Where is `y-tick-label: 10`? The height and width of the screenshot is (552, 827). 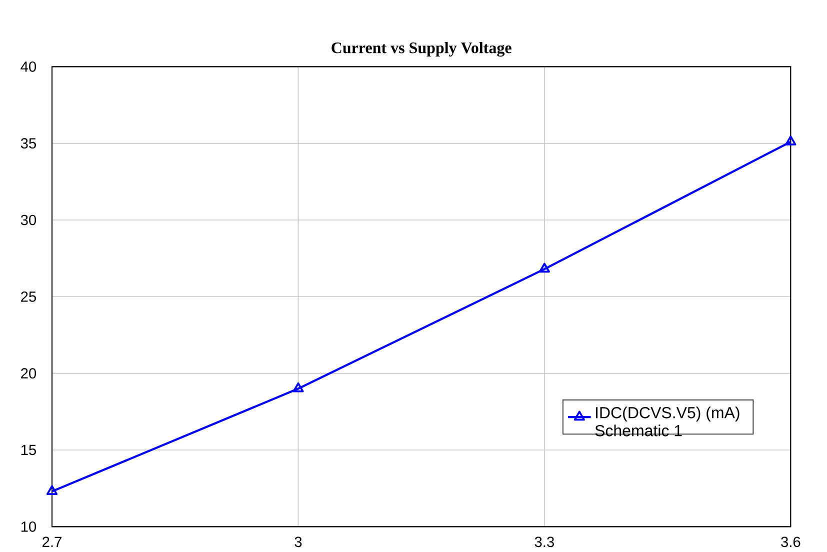
y-tick-label: 10 is located at coordinates (28, 526).